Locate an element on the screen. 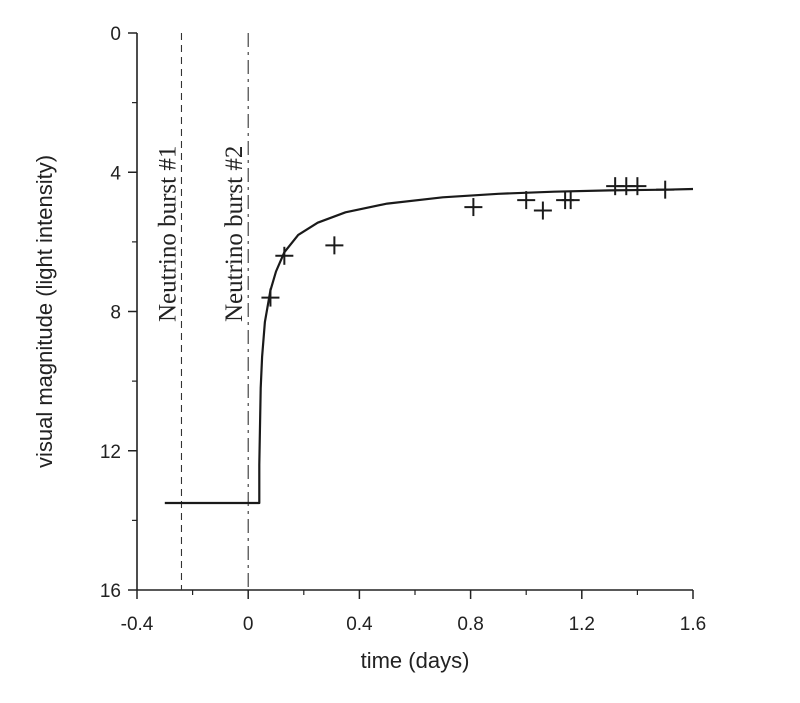 Image resolution: width=800 pixels, height=703 pixels. y-tick-label: 4 is located at coordinates (115, 173).